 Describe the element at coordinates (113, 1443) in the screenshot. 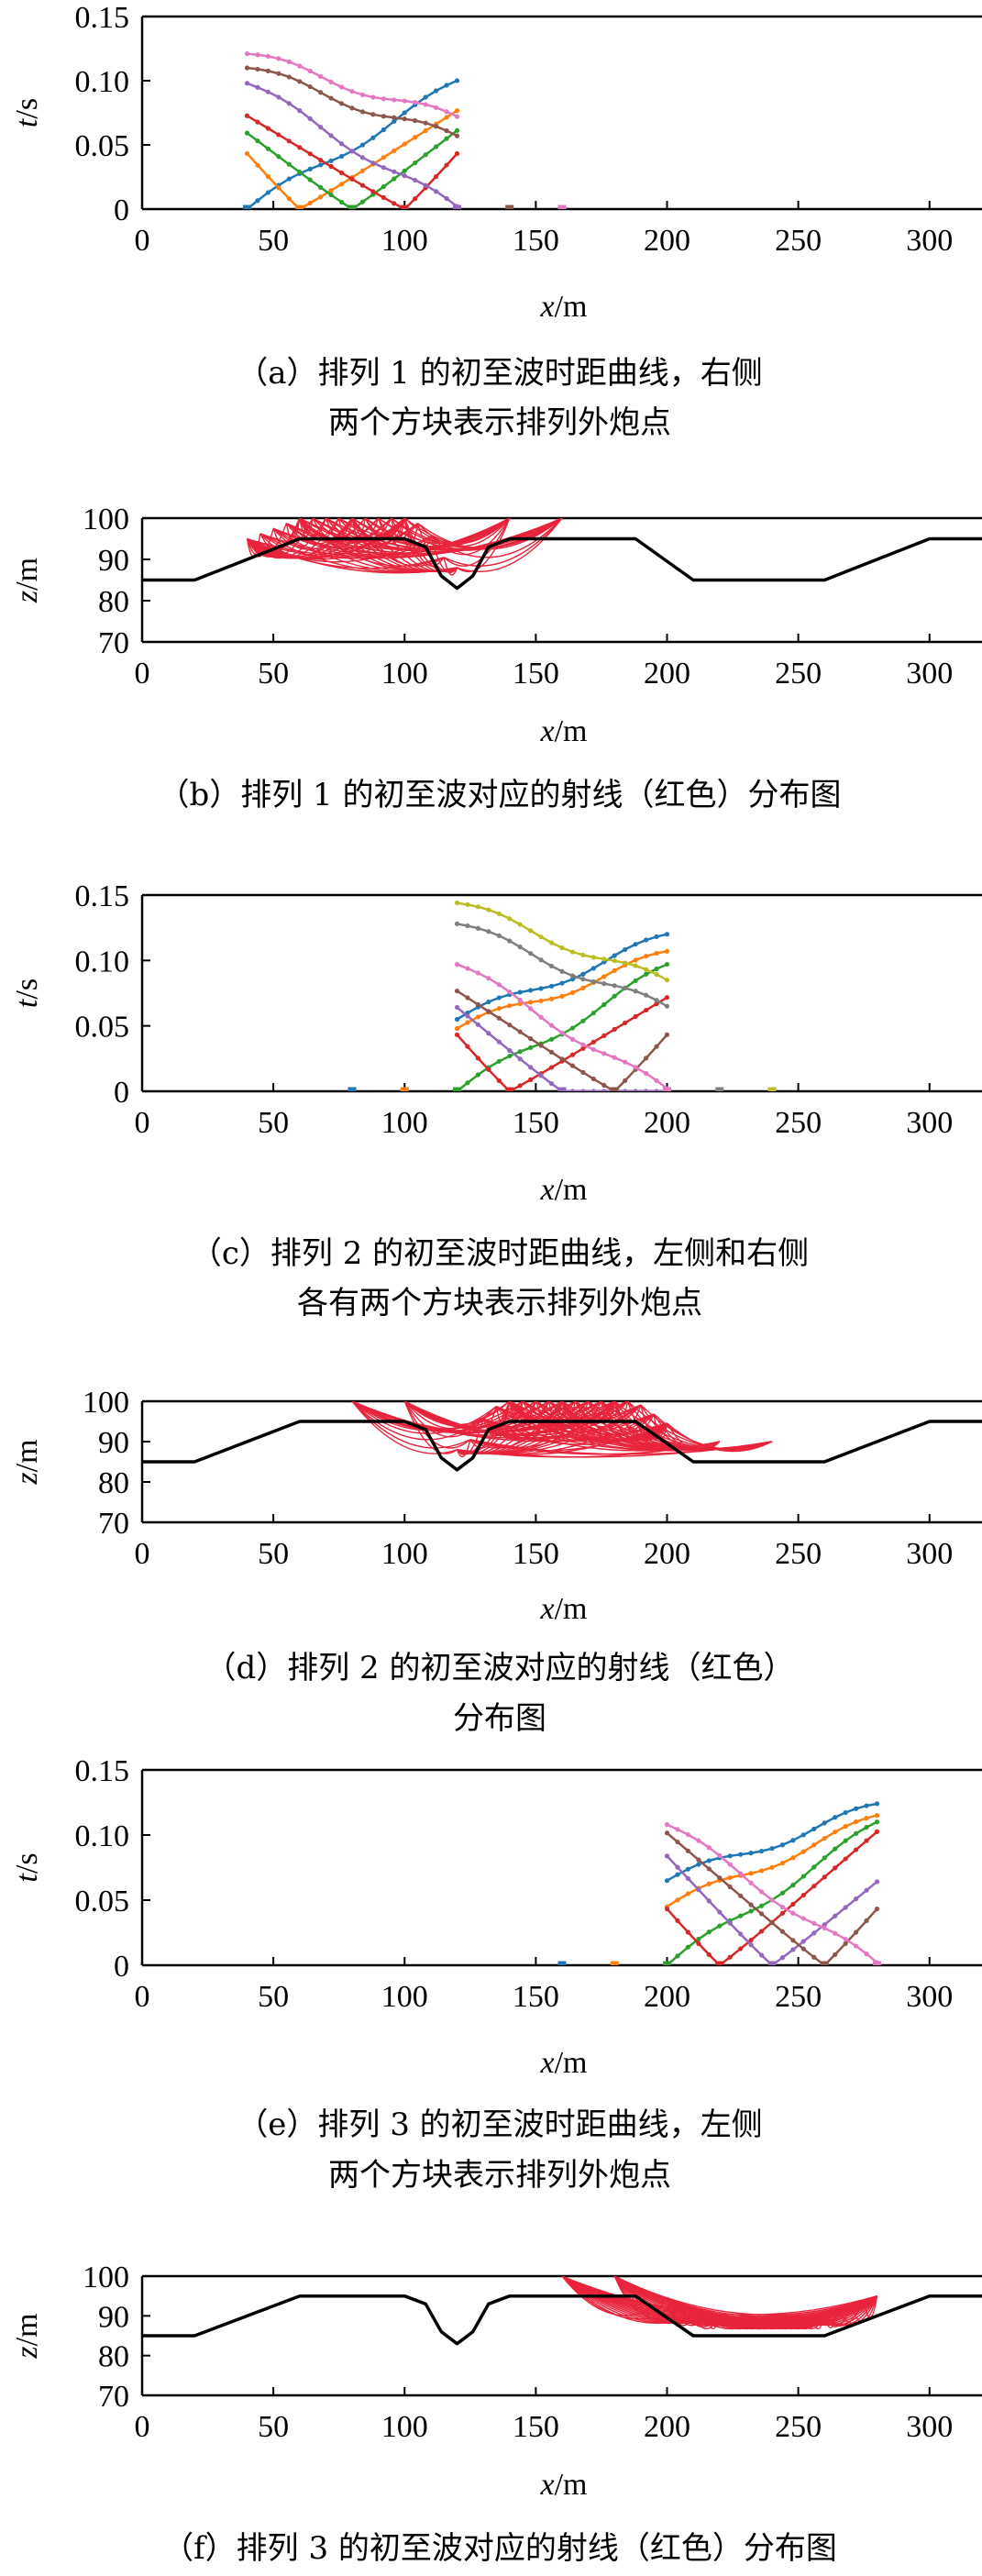

I see `y-tick-label: 90` at that location.